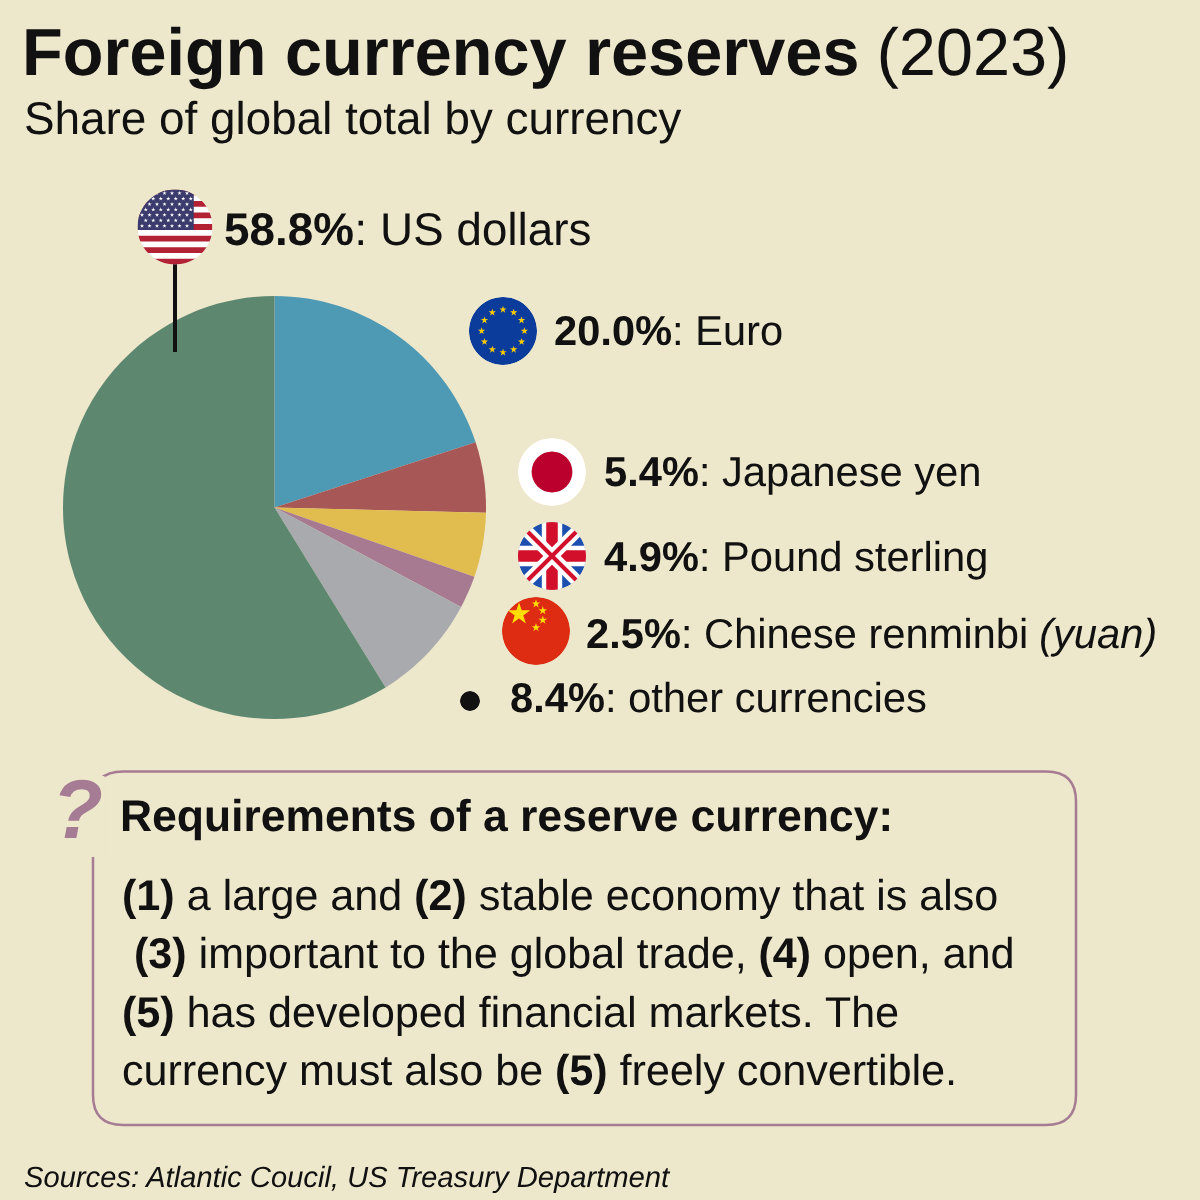 The height and width of the screenshot is (1200, 1200). What do you see at coordinates (538, 1073) in the screenshot?
I see `text: currency must also be (5) freely convertible.` at bounding box center [538, 1073].